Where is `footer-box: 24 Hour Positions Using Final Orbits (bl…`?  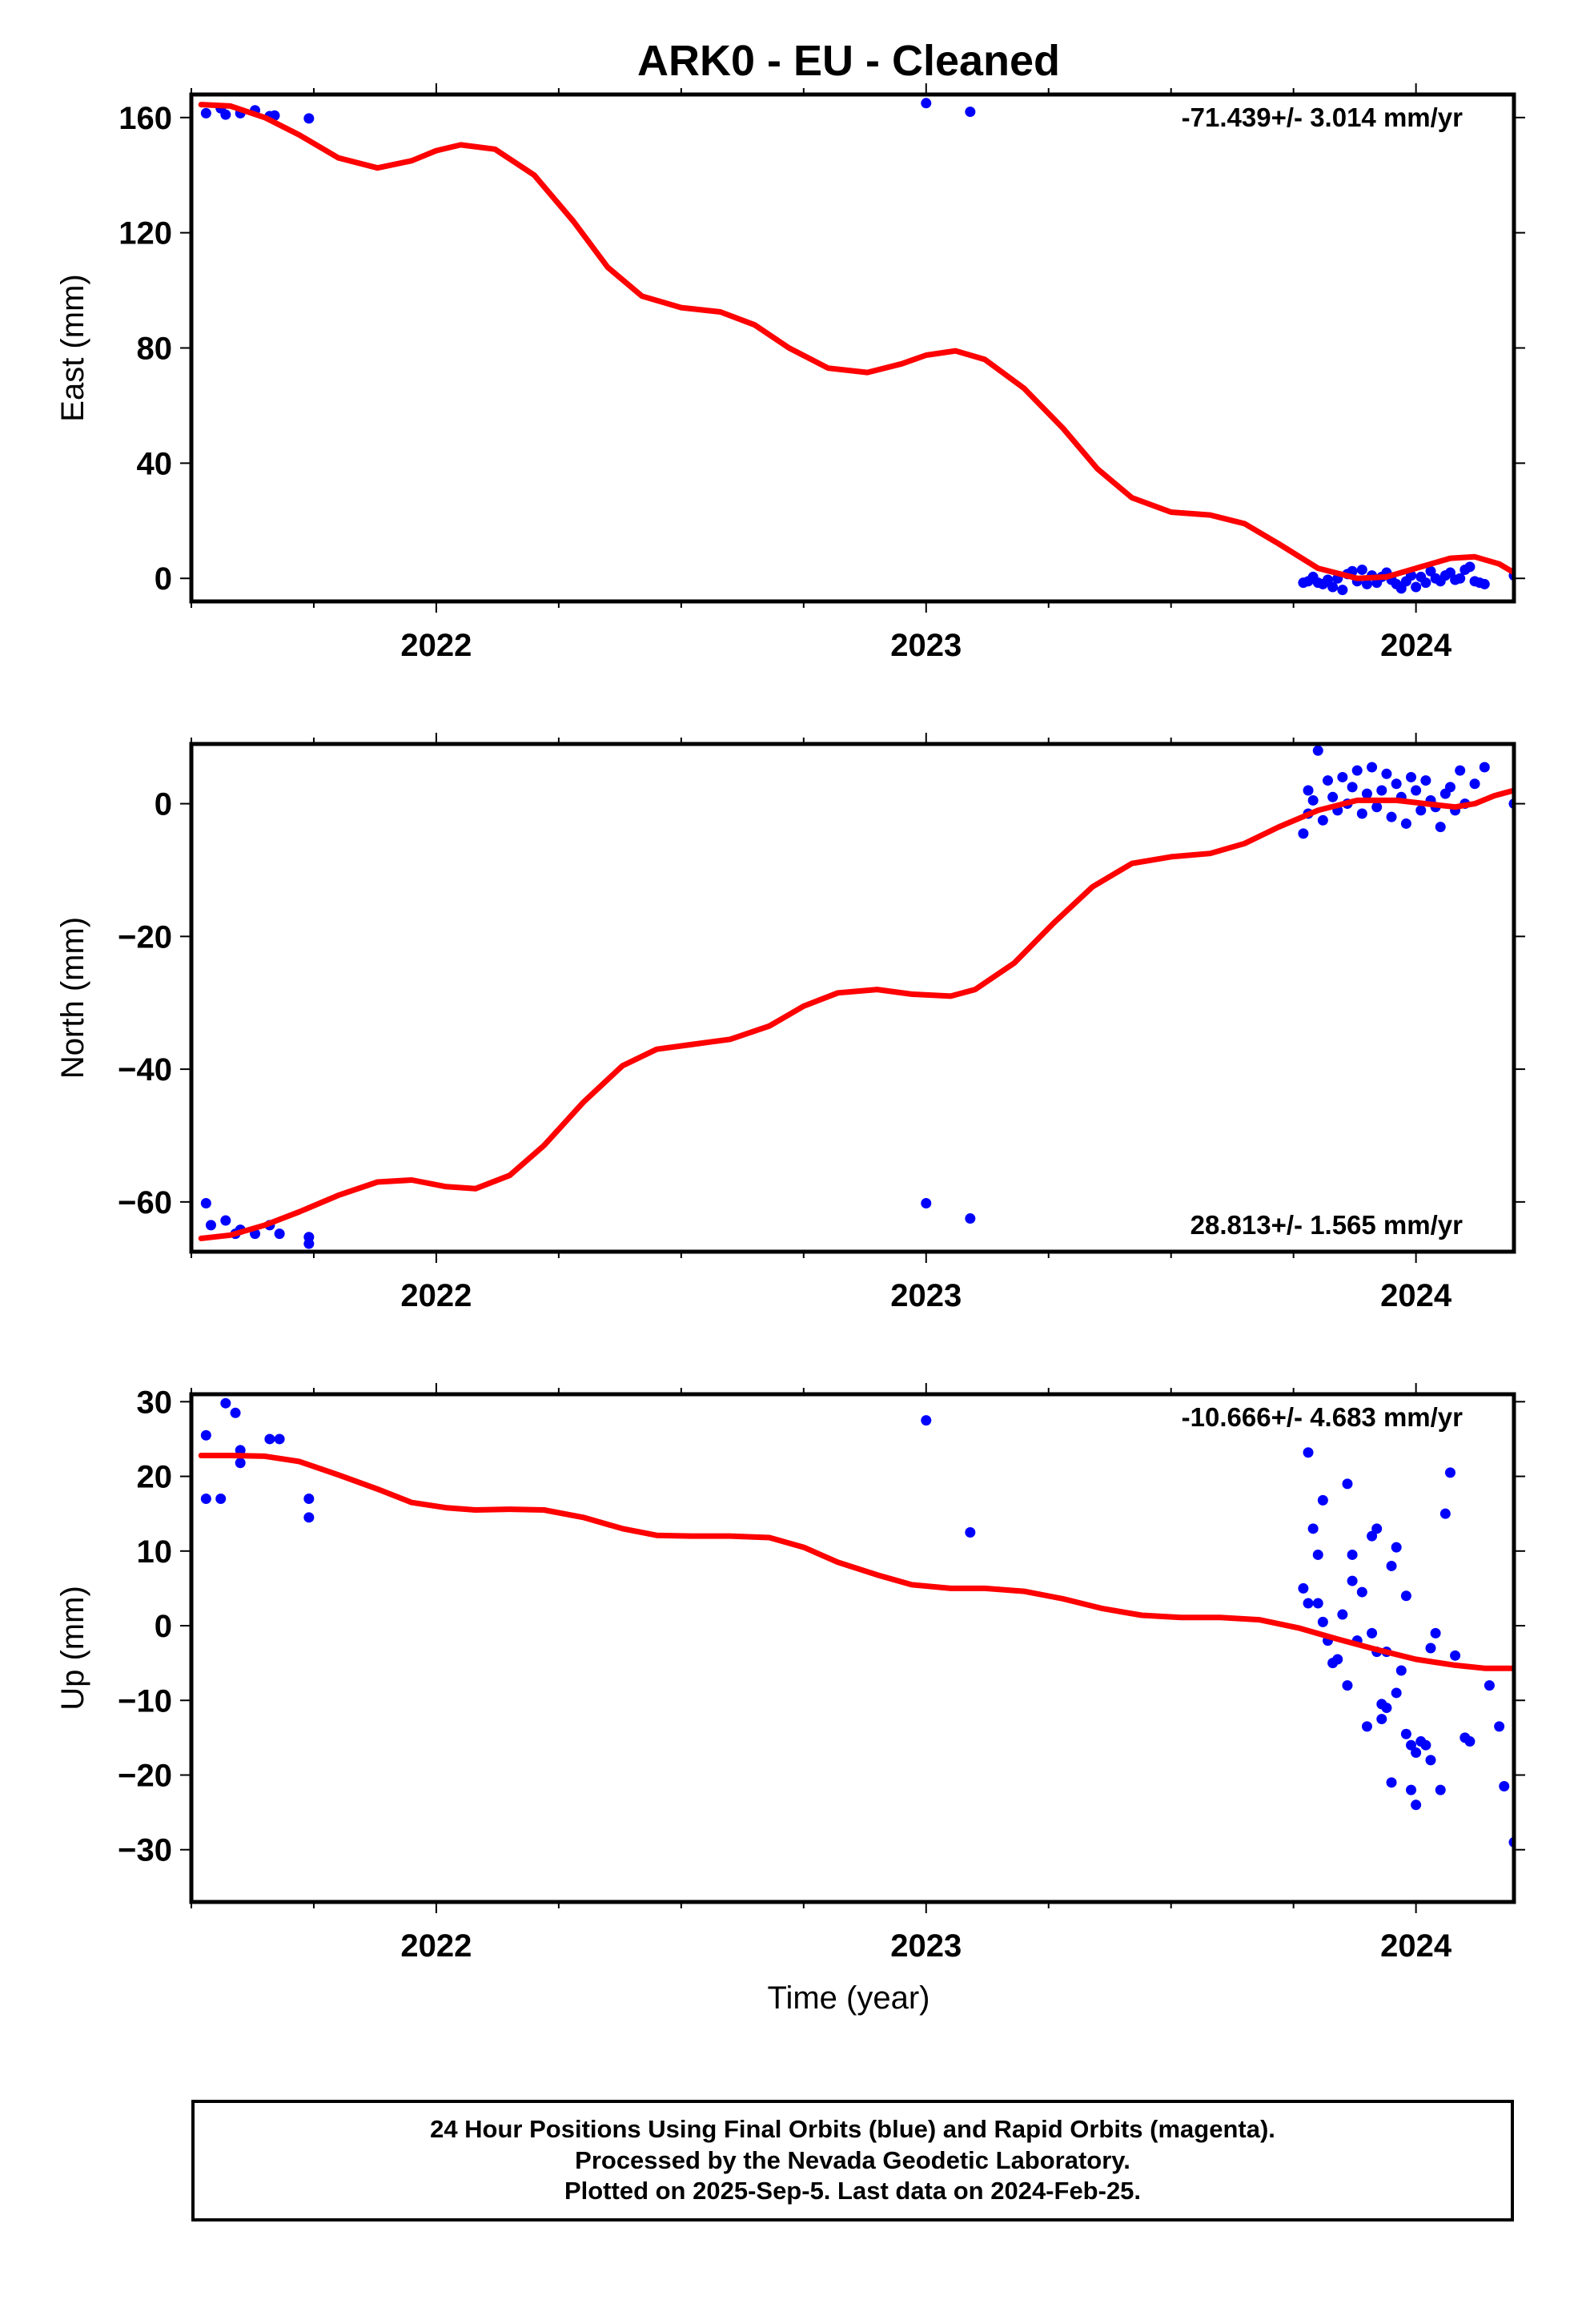 footer-box: 24 Hour Positions Using Final Orbits (bl… is located at coordinates (852, 2160).